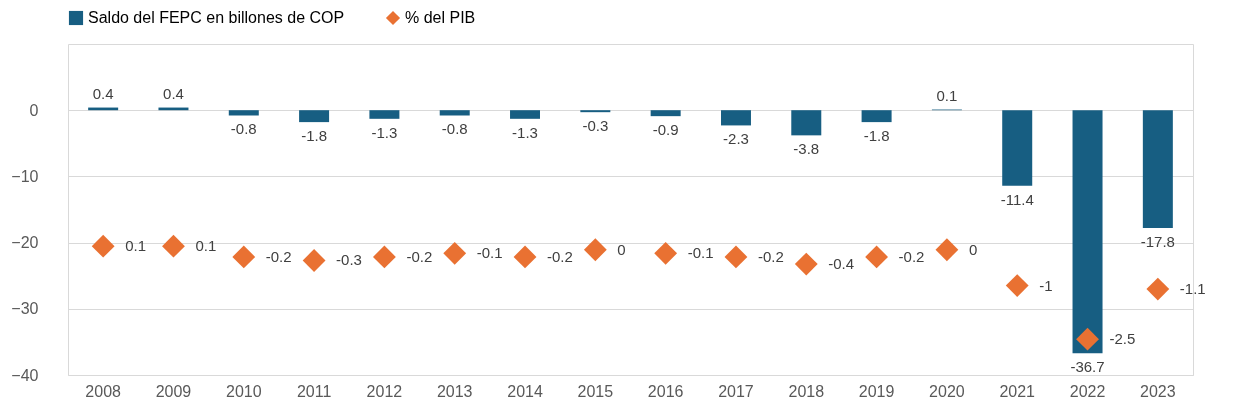  What do you see at coordinates (806, 391) in the screenshot?
I see `x-tick-label: 2018` at bounding box center [806, 391].